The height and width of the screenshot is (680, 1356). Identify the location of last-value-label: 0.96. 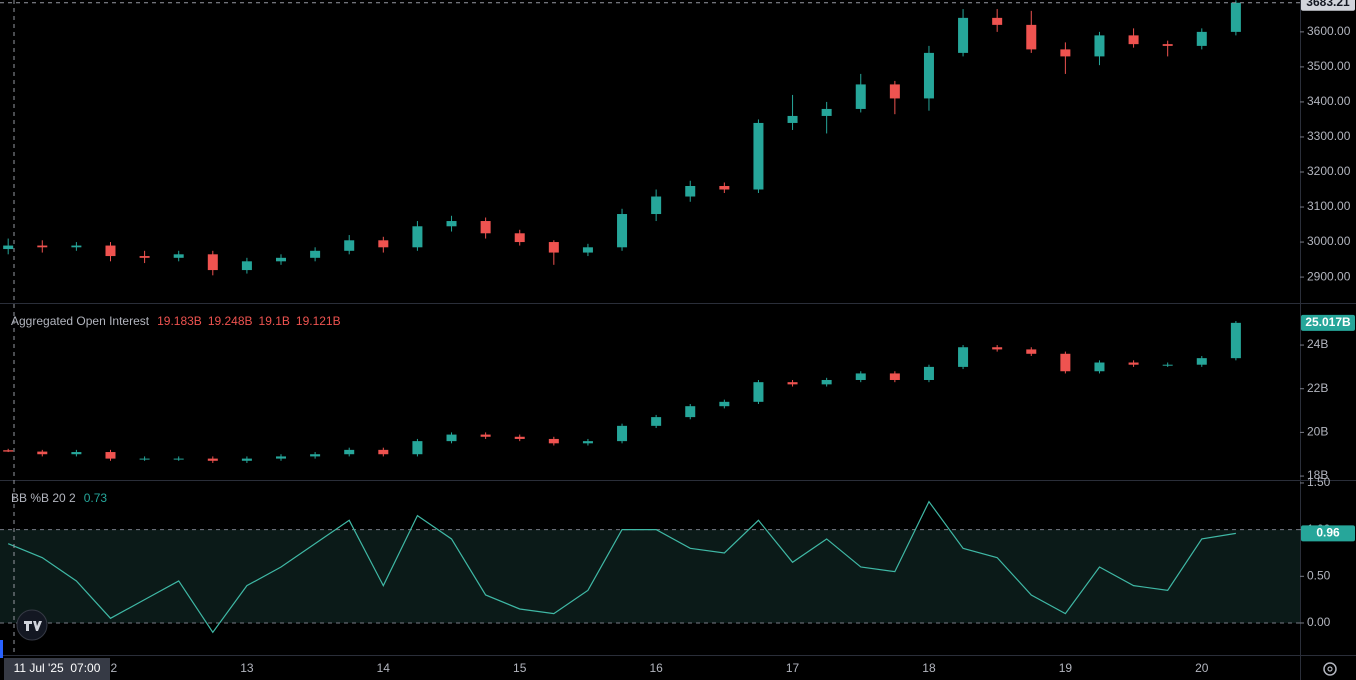
(1328, 533).